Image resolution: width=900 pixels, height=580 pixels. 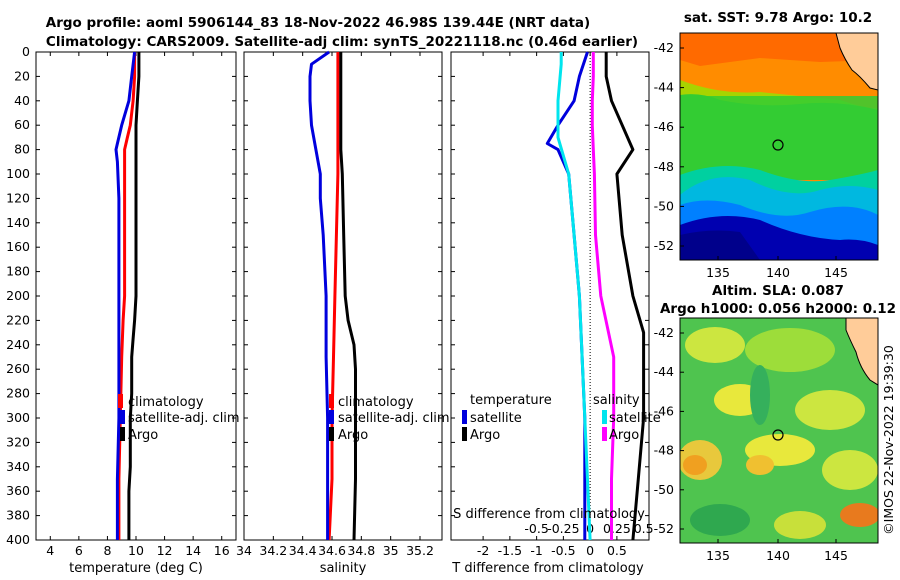 What do you see at coordinates (50, 550) in the screenshot?
I see `x-tick-label: 4` at bounding box center [50, 550].